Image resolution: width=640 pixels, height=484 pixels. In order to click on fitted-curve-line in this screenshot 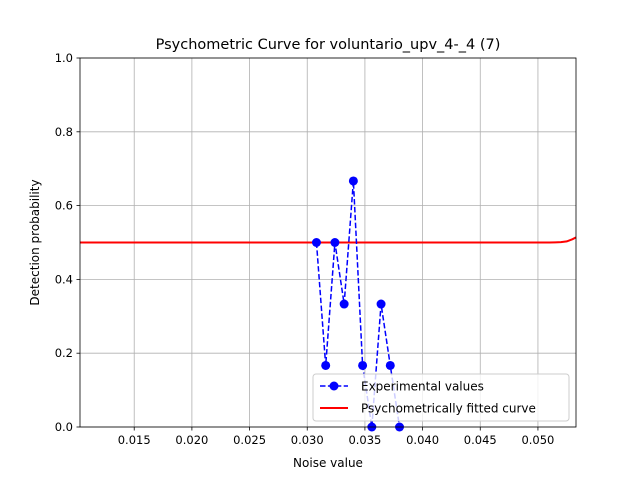, I will do `click(328, 240)`.